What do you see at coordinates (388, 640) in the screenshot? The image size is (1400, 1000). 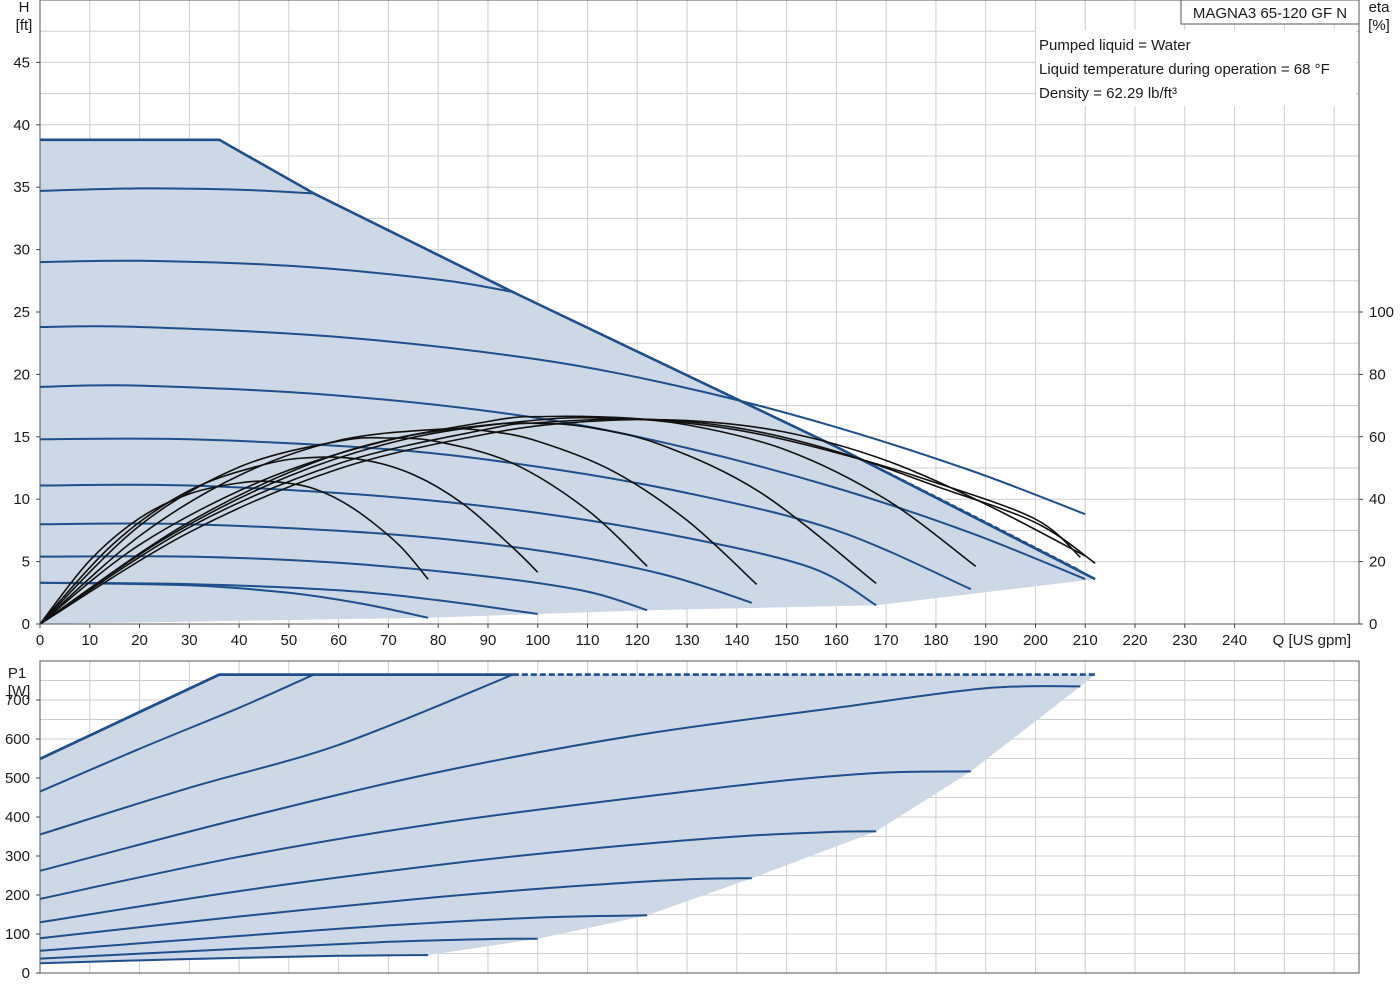 I see `flow-tick-label: 70` at bounding box center [388, 640].